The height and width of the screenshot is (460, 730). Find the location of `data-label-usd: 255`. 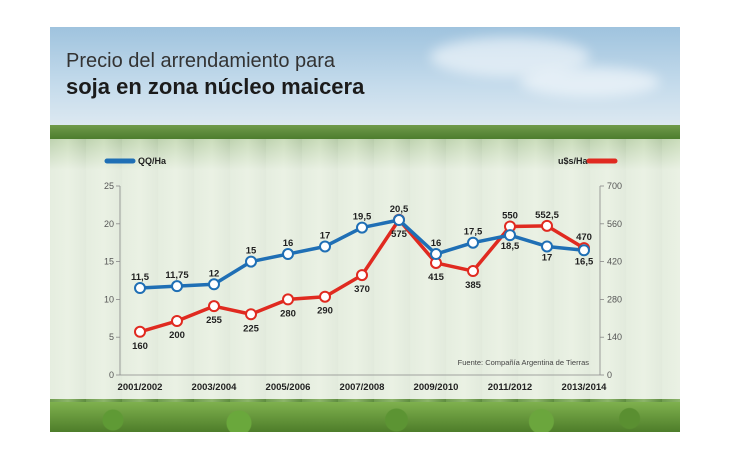

data-label-usd: 255 is located at coordinates (214, 320).